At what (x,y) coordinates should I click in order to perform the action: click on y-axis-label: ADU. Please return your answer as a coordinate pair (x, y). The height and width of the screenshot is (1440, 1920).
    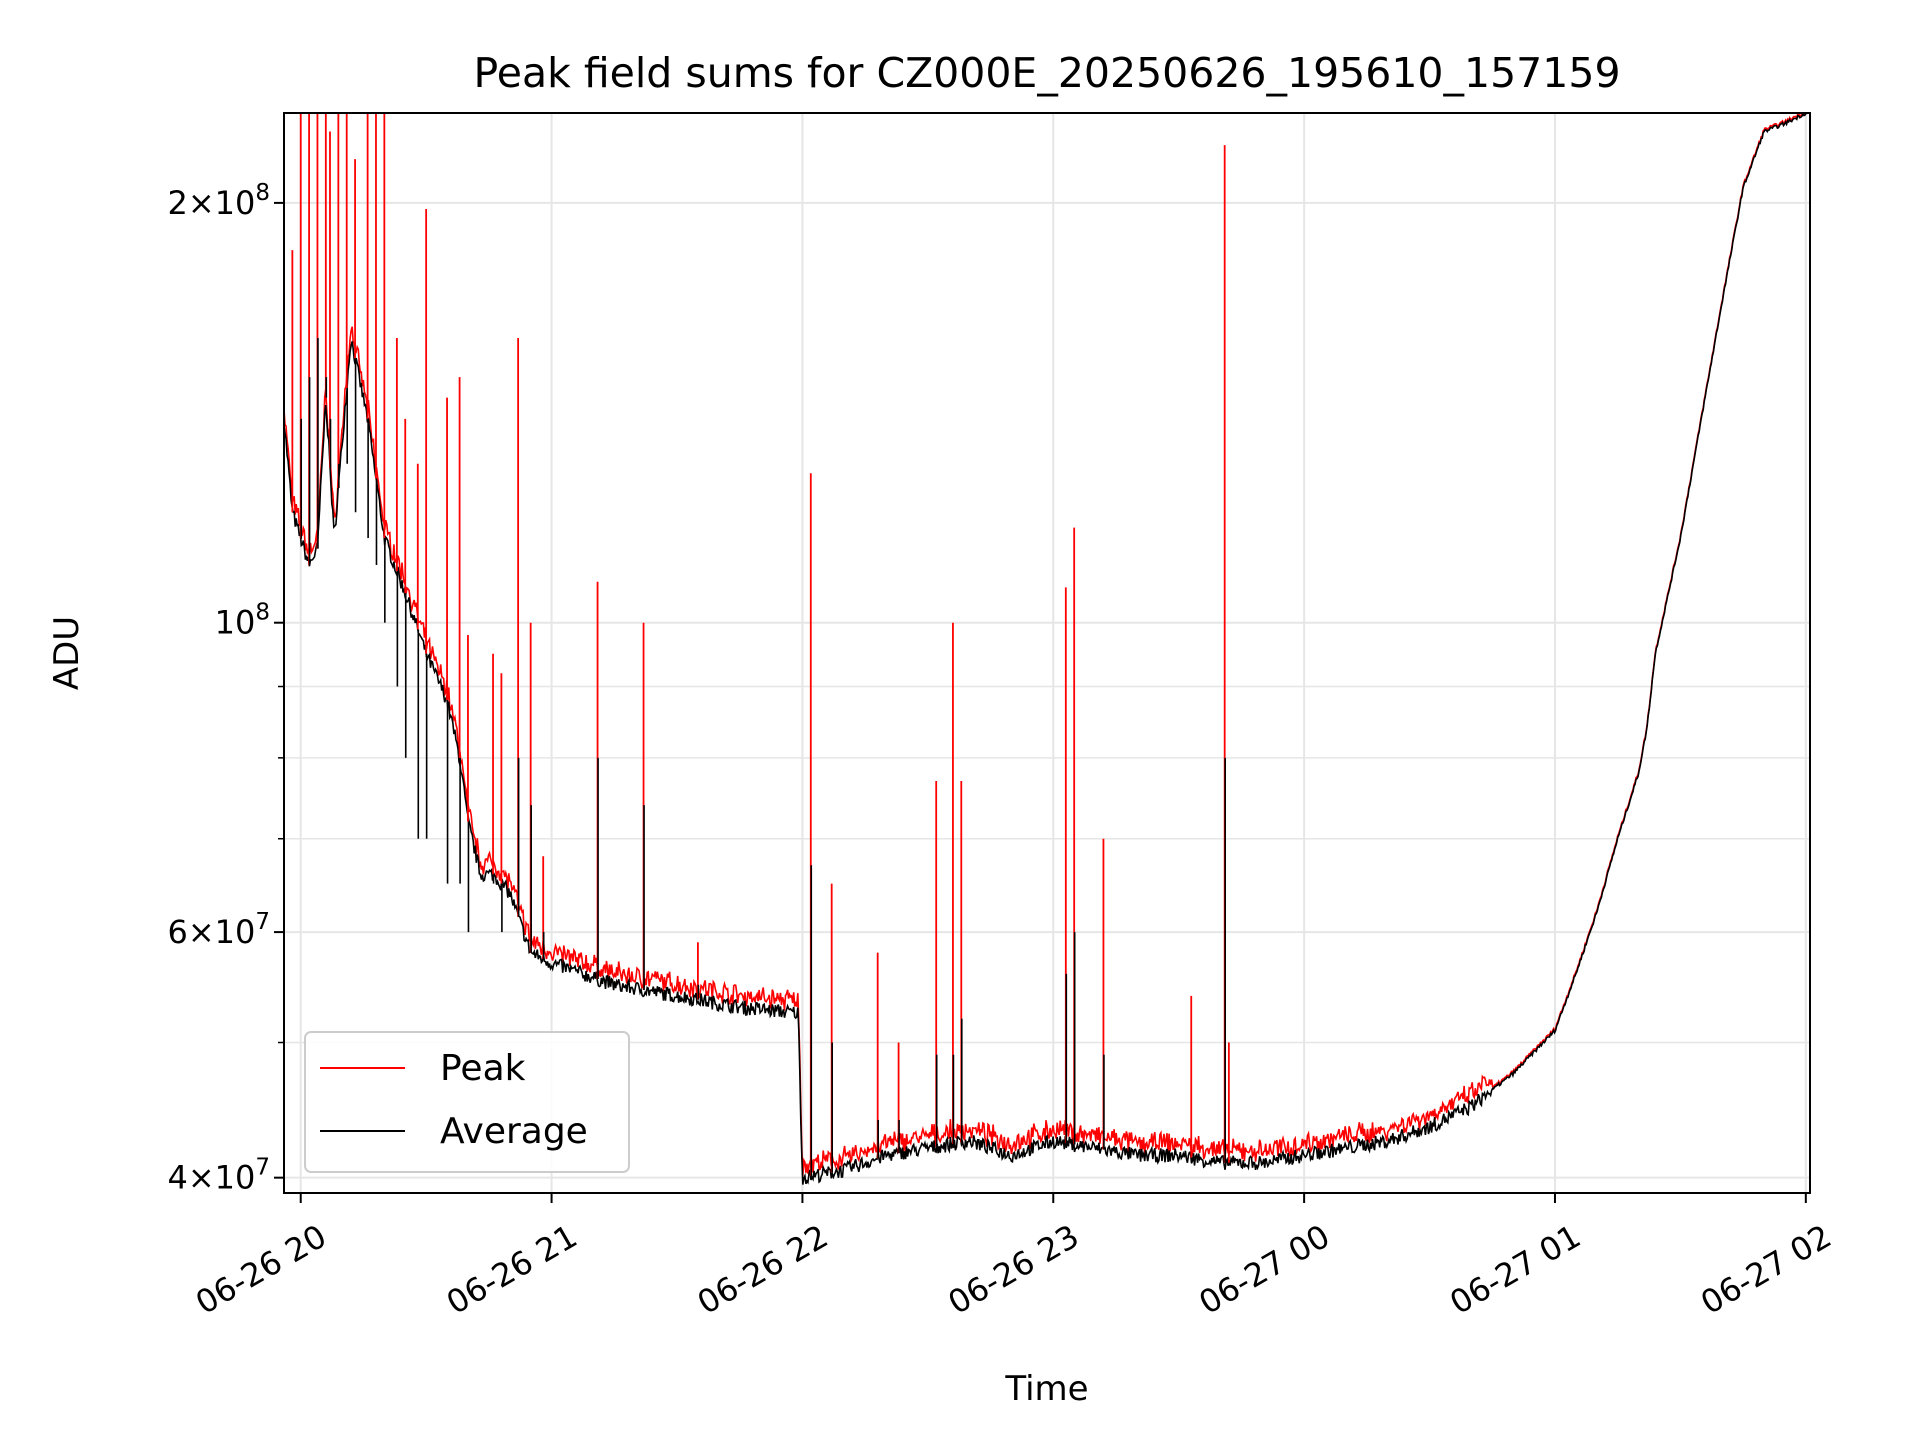
    Looking at the image, I should click on (67, 653).